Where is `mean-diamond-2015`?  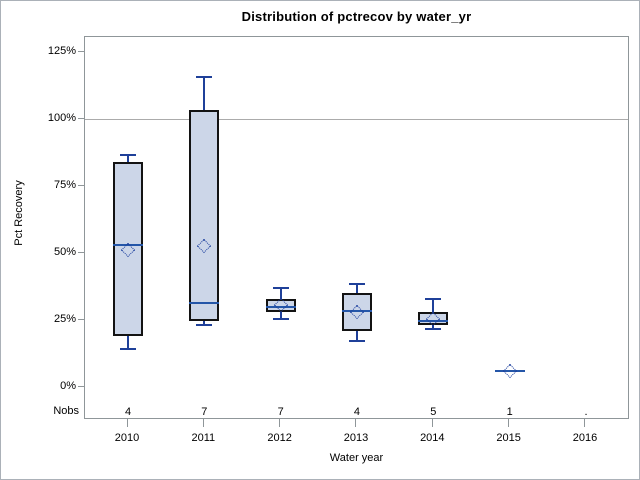 mean-diamond-2015 is located at coordinates (509, 370).